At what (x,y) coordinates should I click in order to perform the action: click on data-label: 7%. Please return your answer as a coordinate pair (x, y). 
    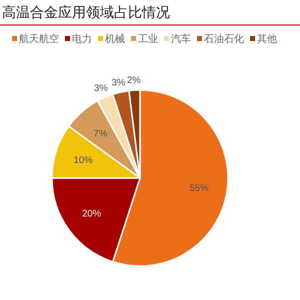
    Looking at the image, I should click on (101, 134).